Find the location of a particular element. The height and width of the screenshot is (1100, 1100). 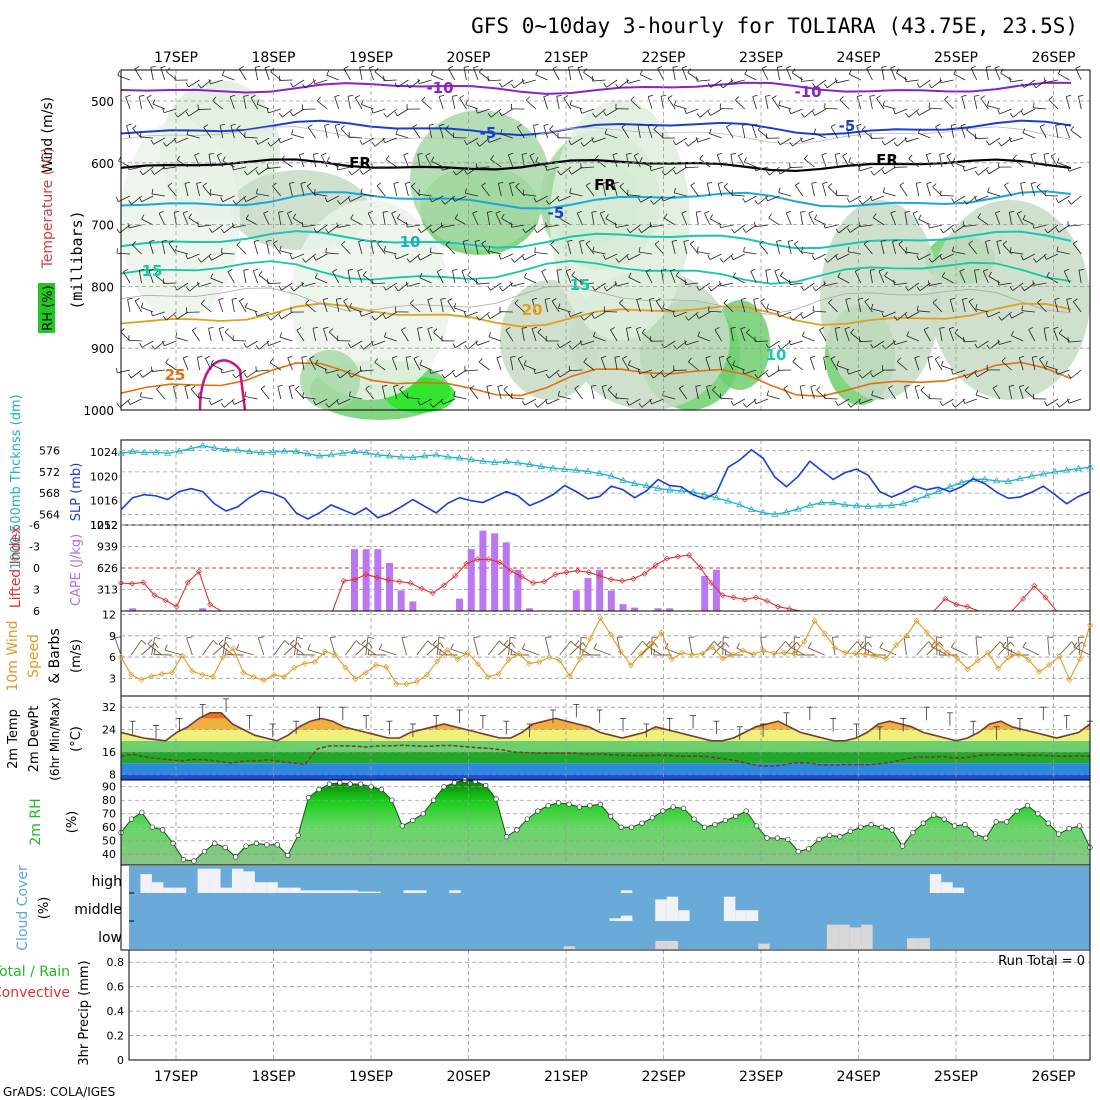

contour-label: -10 is located at coordinates (439, 88).